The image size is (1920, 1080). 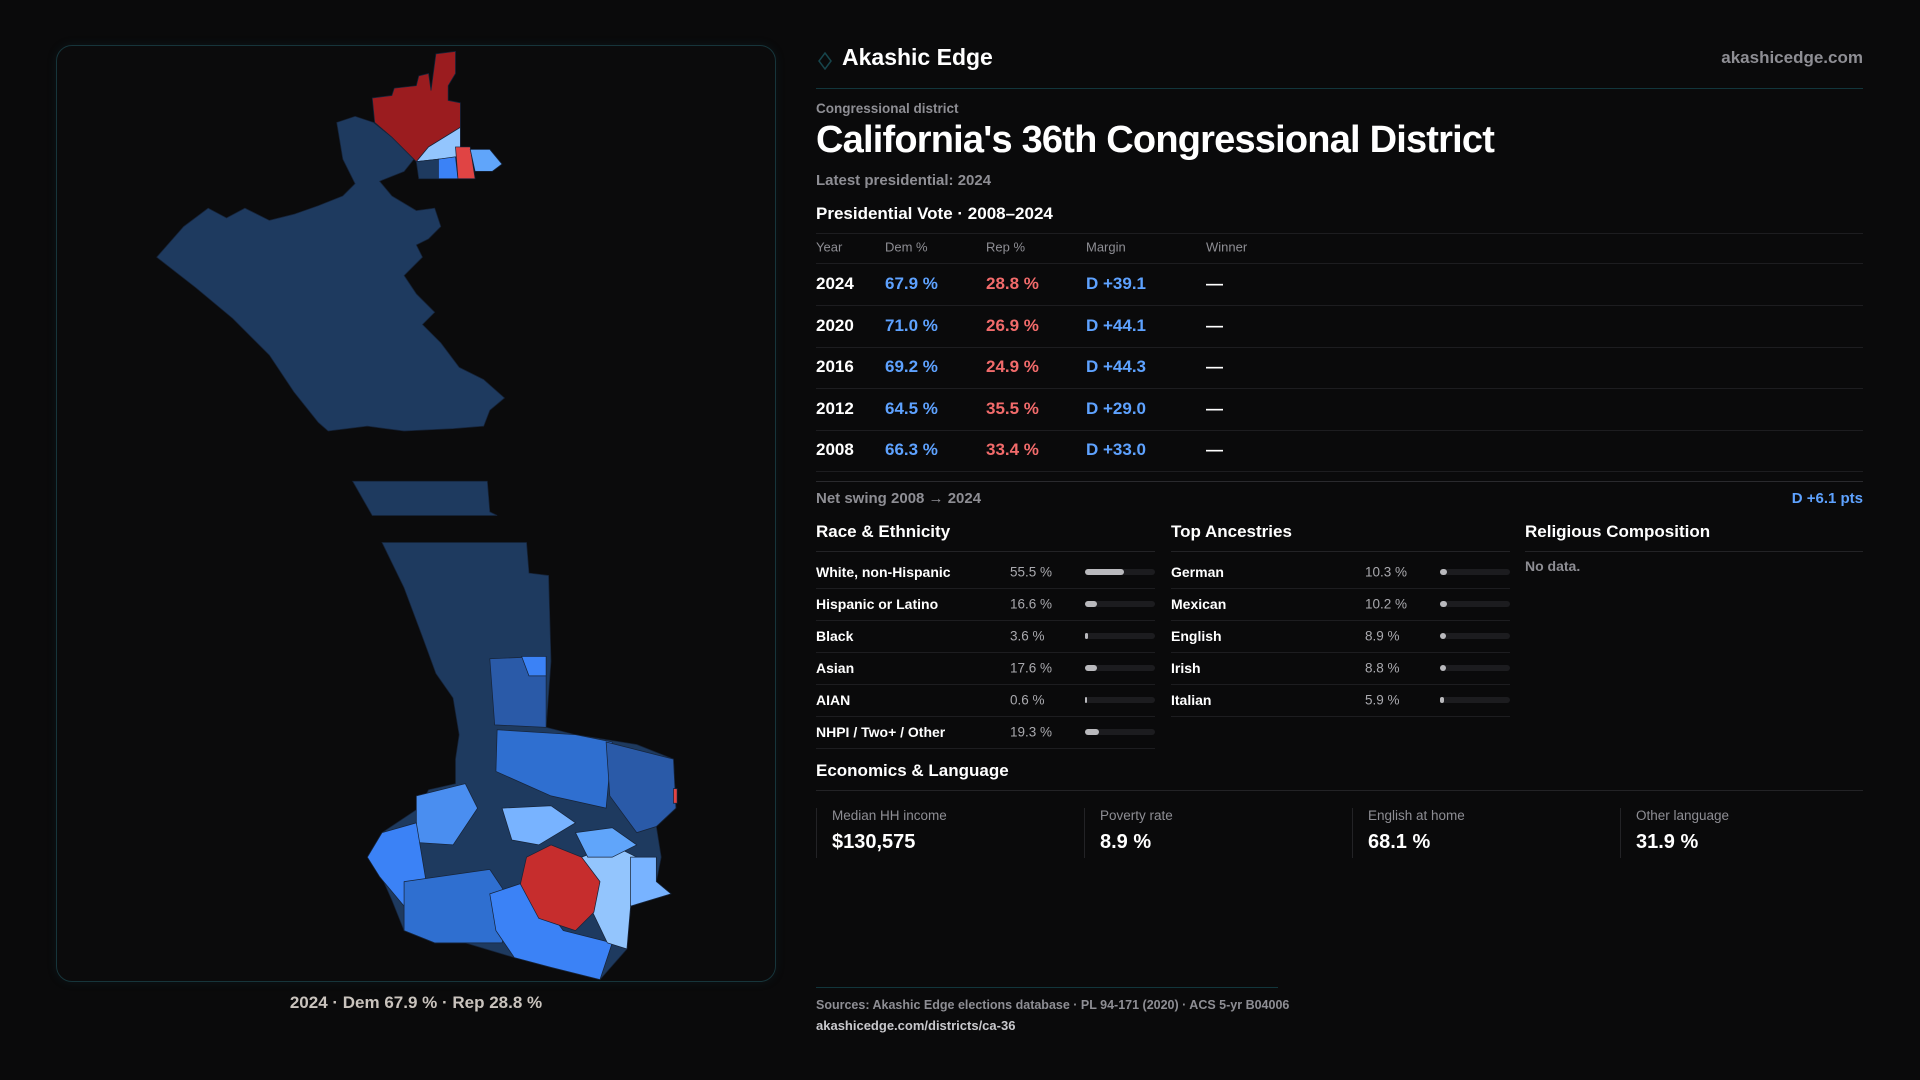 What do you see at coordinates (1792, 57) in the screenshot?
I see `site-link: akashicedge.com` at bounding box center [1792, 57].